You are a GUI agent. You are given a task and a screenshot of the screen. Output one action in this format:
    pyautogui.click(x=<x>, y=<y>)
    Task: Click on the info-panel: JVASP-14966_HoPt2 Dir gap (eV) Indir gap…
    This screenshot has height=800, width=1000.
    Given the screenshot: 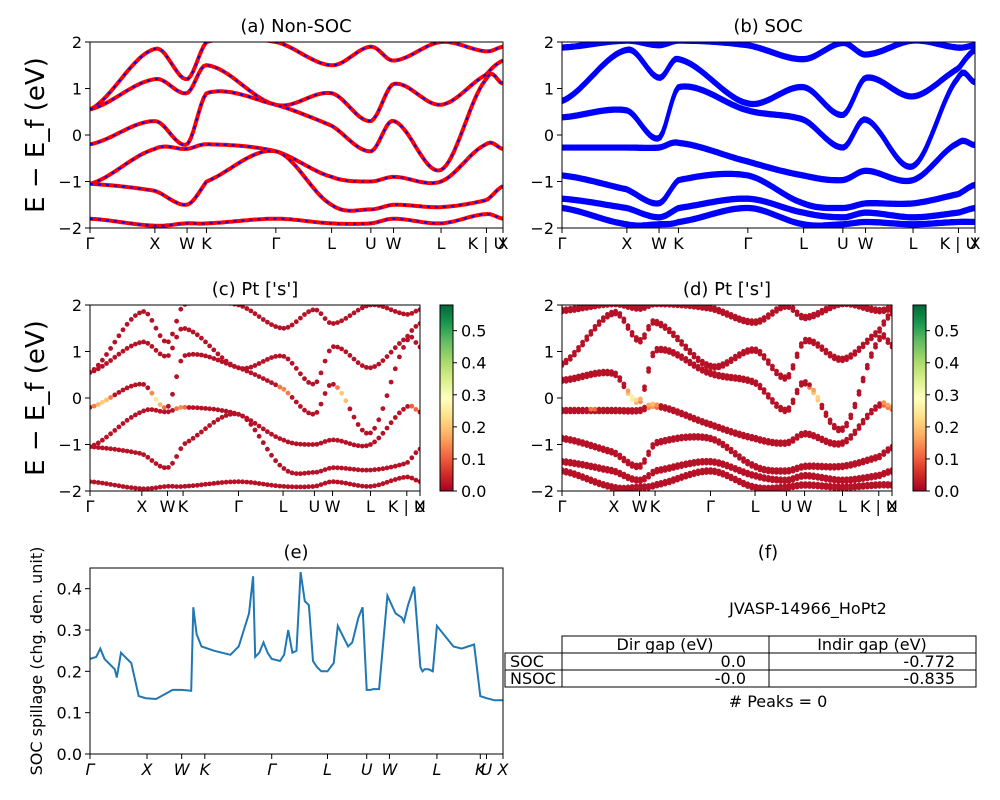 What is the action you would take?
    pyautogui.click(x=740, y=655)
    